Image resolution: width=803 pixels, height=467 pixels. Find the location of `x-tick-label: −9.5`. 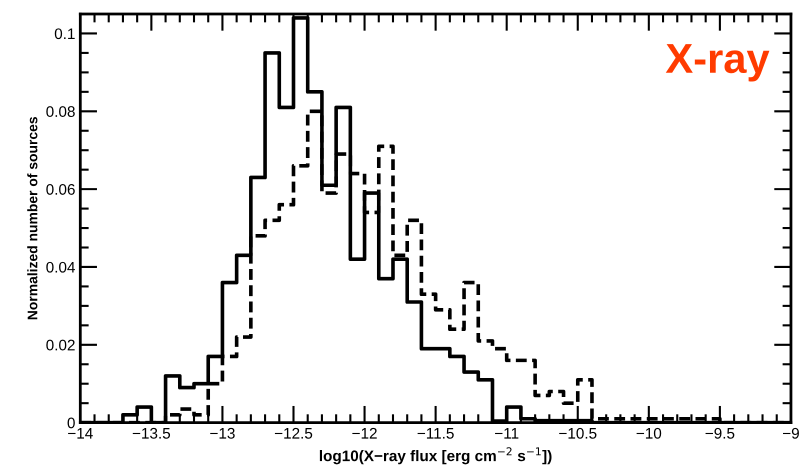

x-tick-label: −9.5 is located at coordinates (720, 433).